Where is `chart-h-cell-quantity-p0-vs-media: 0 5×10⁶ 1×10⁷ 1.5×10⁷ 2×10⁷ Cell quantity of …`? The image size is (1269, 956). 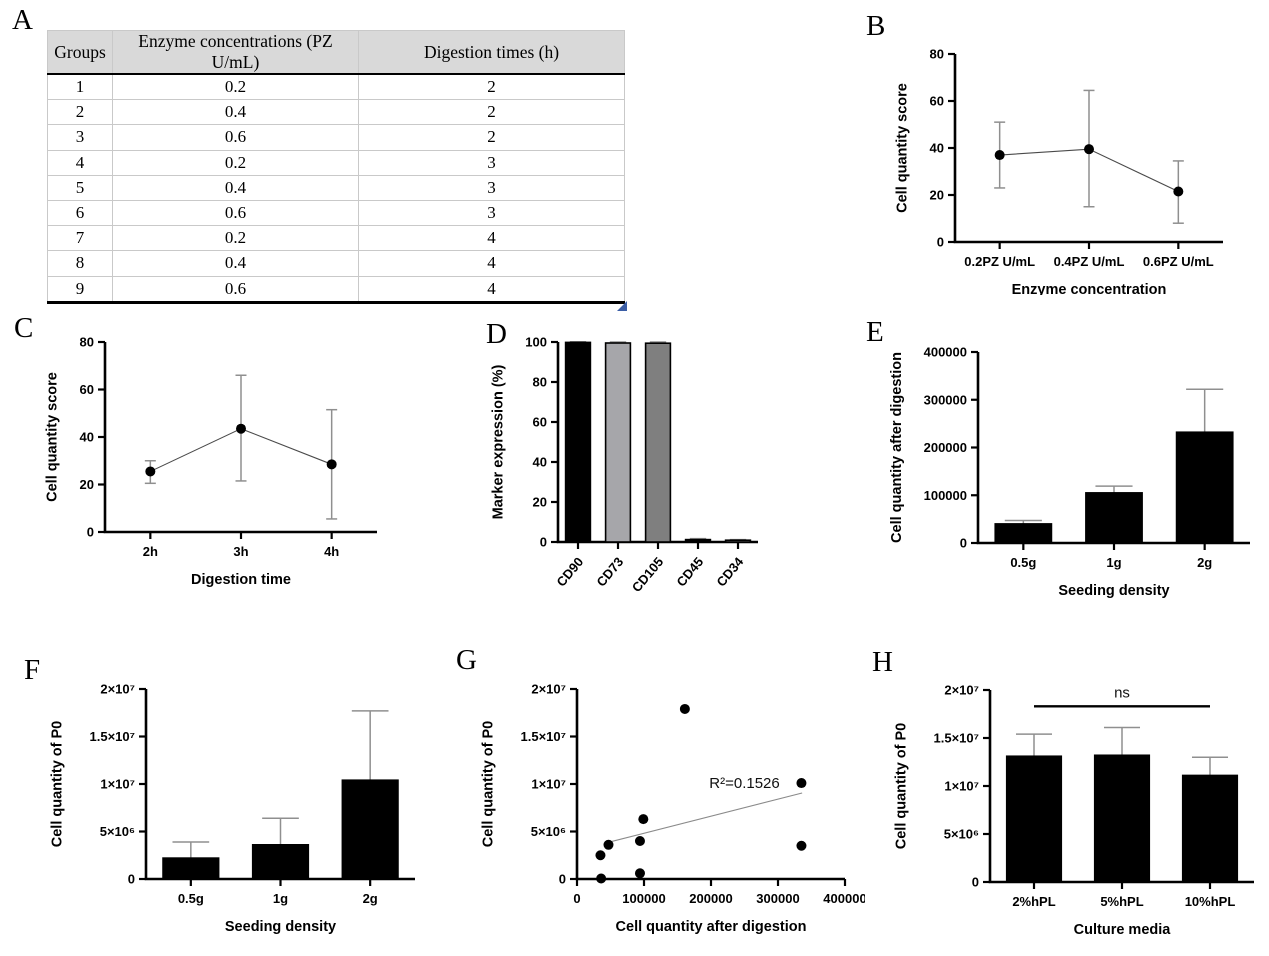 chart-h-cell-quantity-p0-vs-media: 0 5×10⁶ 1×10⁷ 1.5×10⁷ 2×10⁷ Cell quantity of … is located at coordinates (1068, 798).